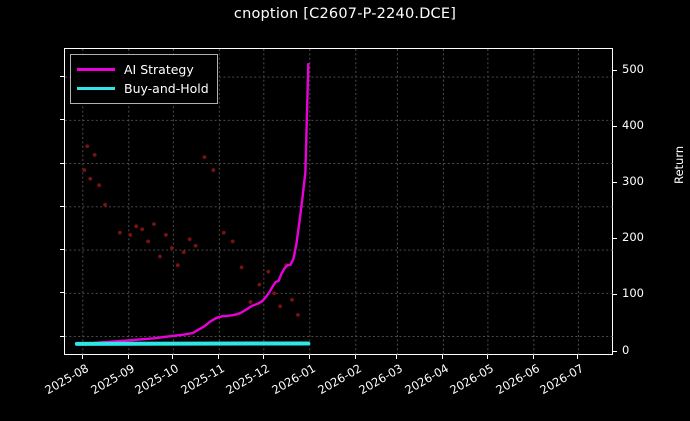 The width and height of the screenshot is (690, 421). What do you see at coordinates (247, 379) in the screenshot?
I see `x-tick-2025-12: 2025-12` at bounding box center [247, 379].